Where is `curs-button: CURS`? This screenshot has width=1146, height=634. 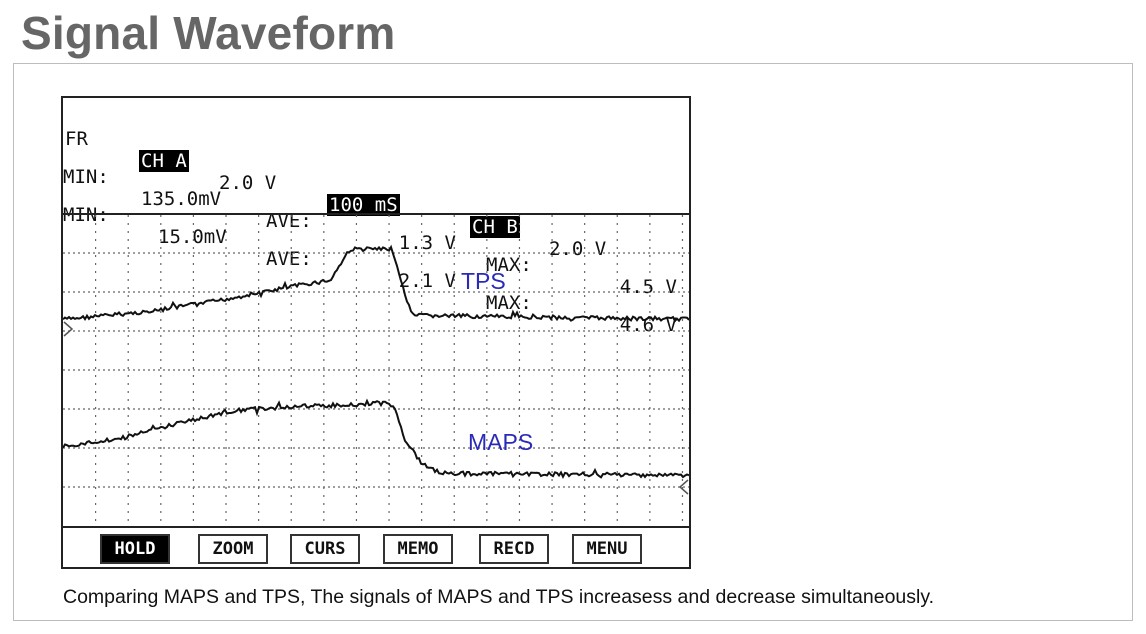 curs-button: CURS is located at coordinates (325, 549).